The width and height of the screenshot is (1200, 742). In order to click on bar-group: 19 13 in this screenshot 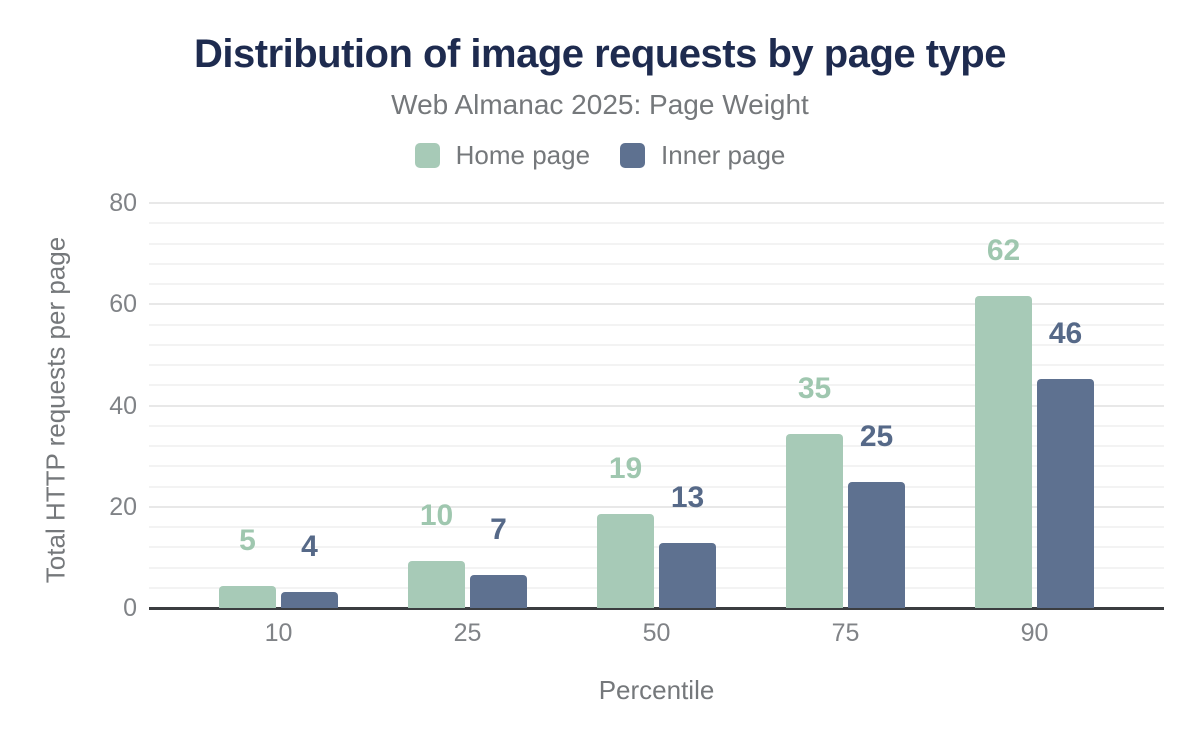, I will do `click(656, 405)`.